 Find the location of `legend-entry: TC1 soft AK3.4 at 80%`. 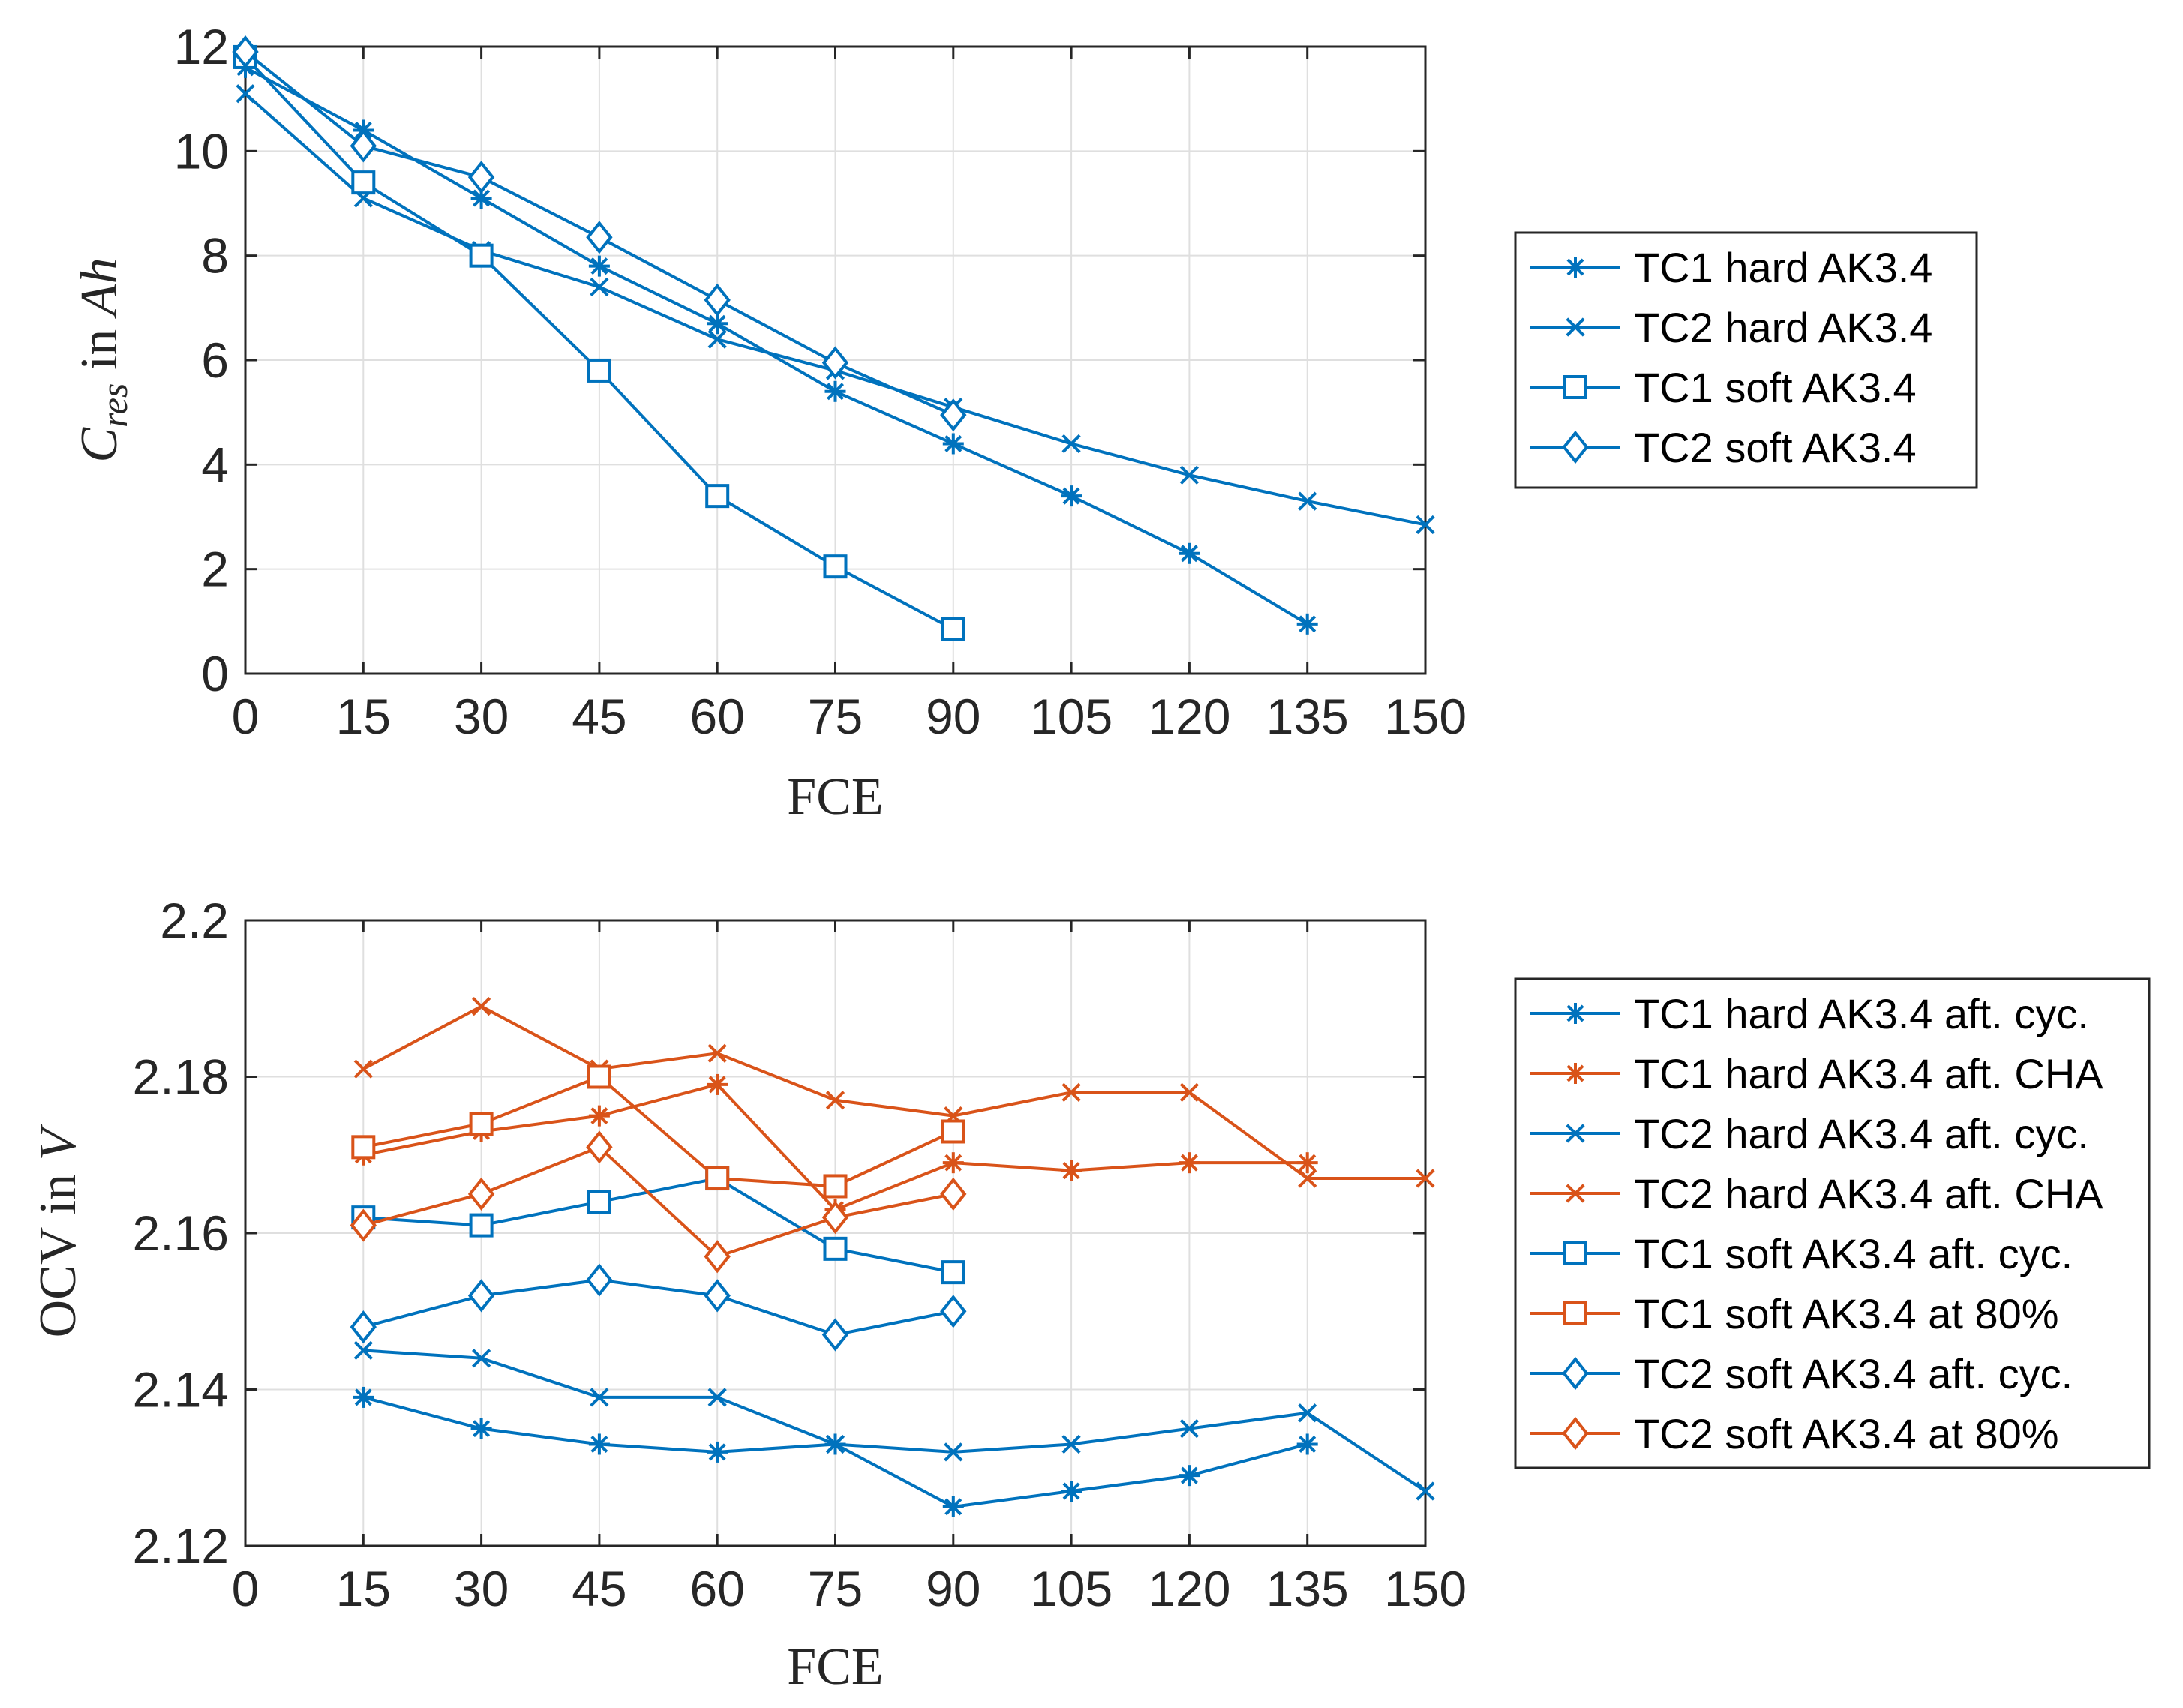

legend-entry: TC1 soft AK3.4 at 80% is located at coordinates (1794, 1313).